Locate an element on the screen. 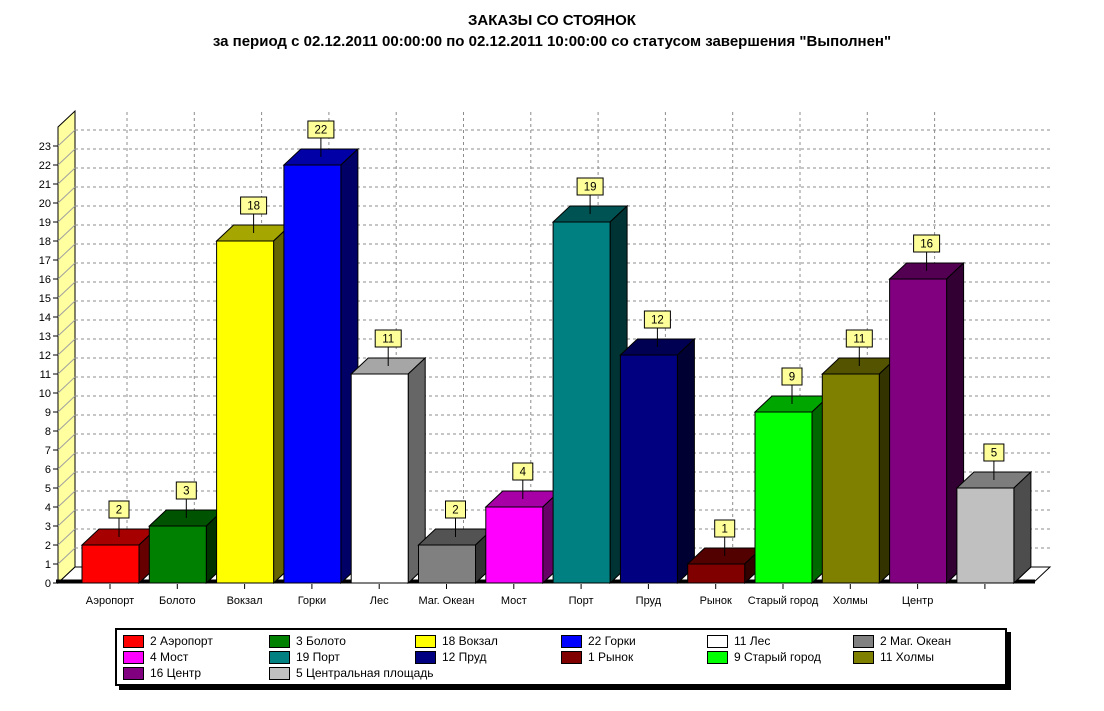  y-axis-tick-label: 9 is located at coordinates (48, 413).